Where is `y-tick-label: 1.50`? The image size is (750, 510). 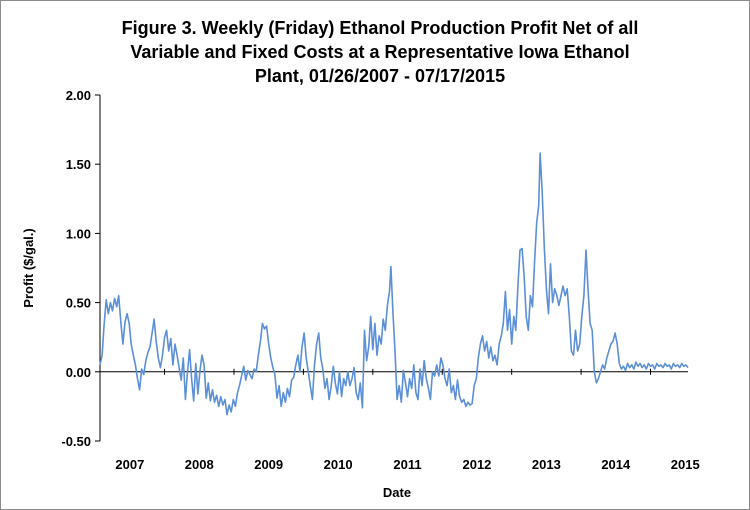 y-tick-label: 1.50 is located at coordinates (78, 164).